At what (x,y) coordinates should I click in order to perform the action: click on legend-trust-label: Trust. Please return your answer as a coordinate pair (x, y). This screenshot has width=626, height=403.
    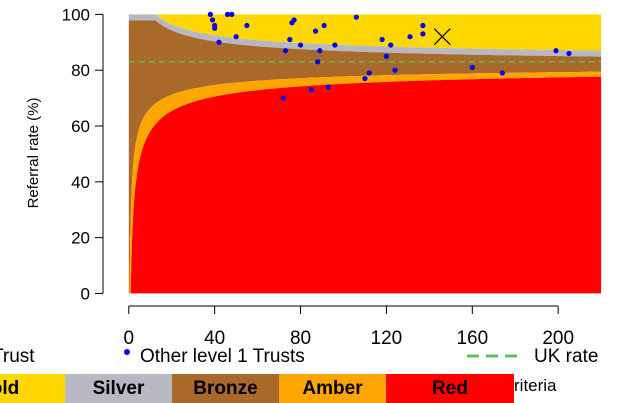
    Looking at the image, I should click on (17, 356).